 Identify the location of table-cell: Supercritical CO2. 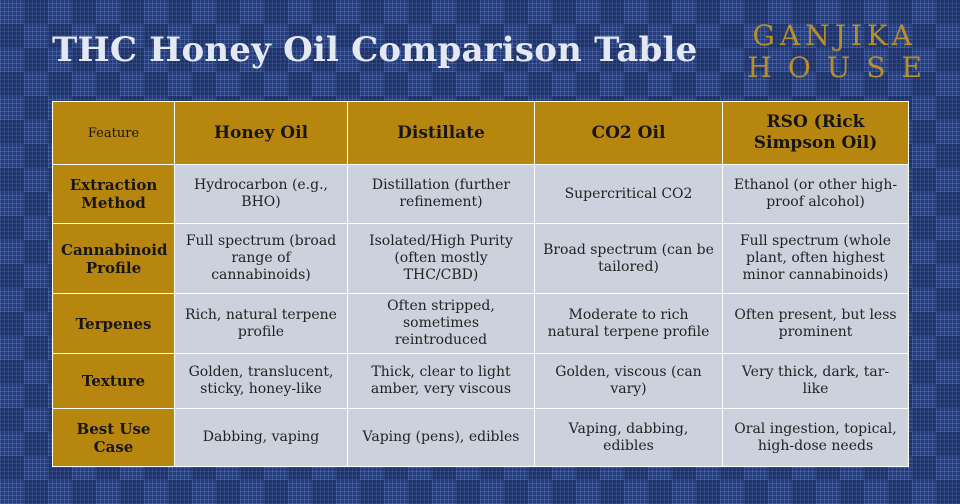
(628, 194).